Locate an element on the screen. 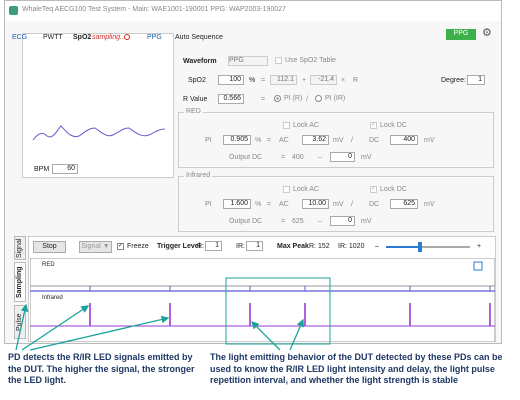 The image size is (520, 400). label: R: 152 is located at coordinates (319, 246).